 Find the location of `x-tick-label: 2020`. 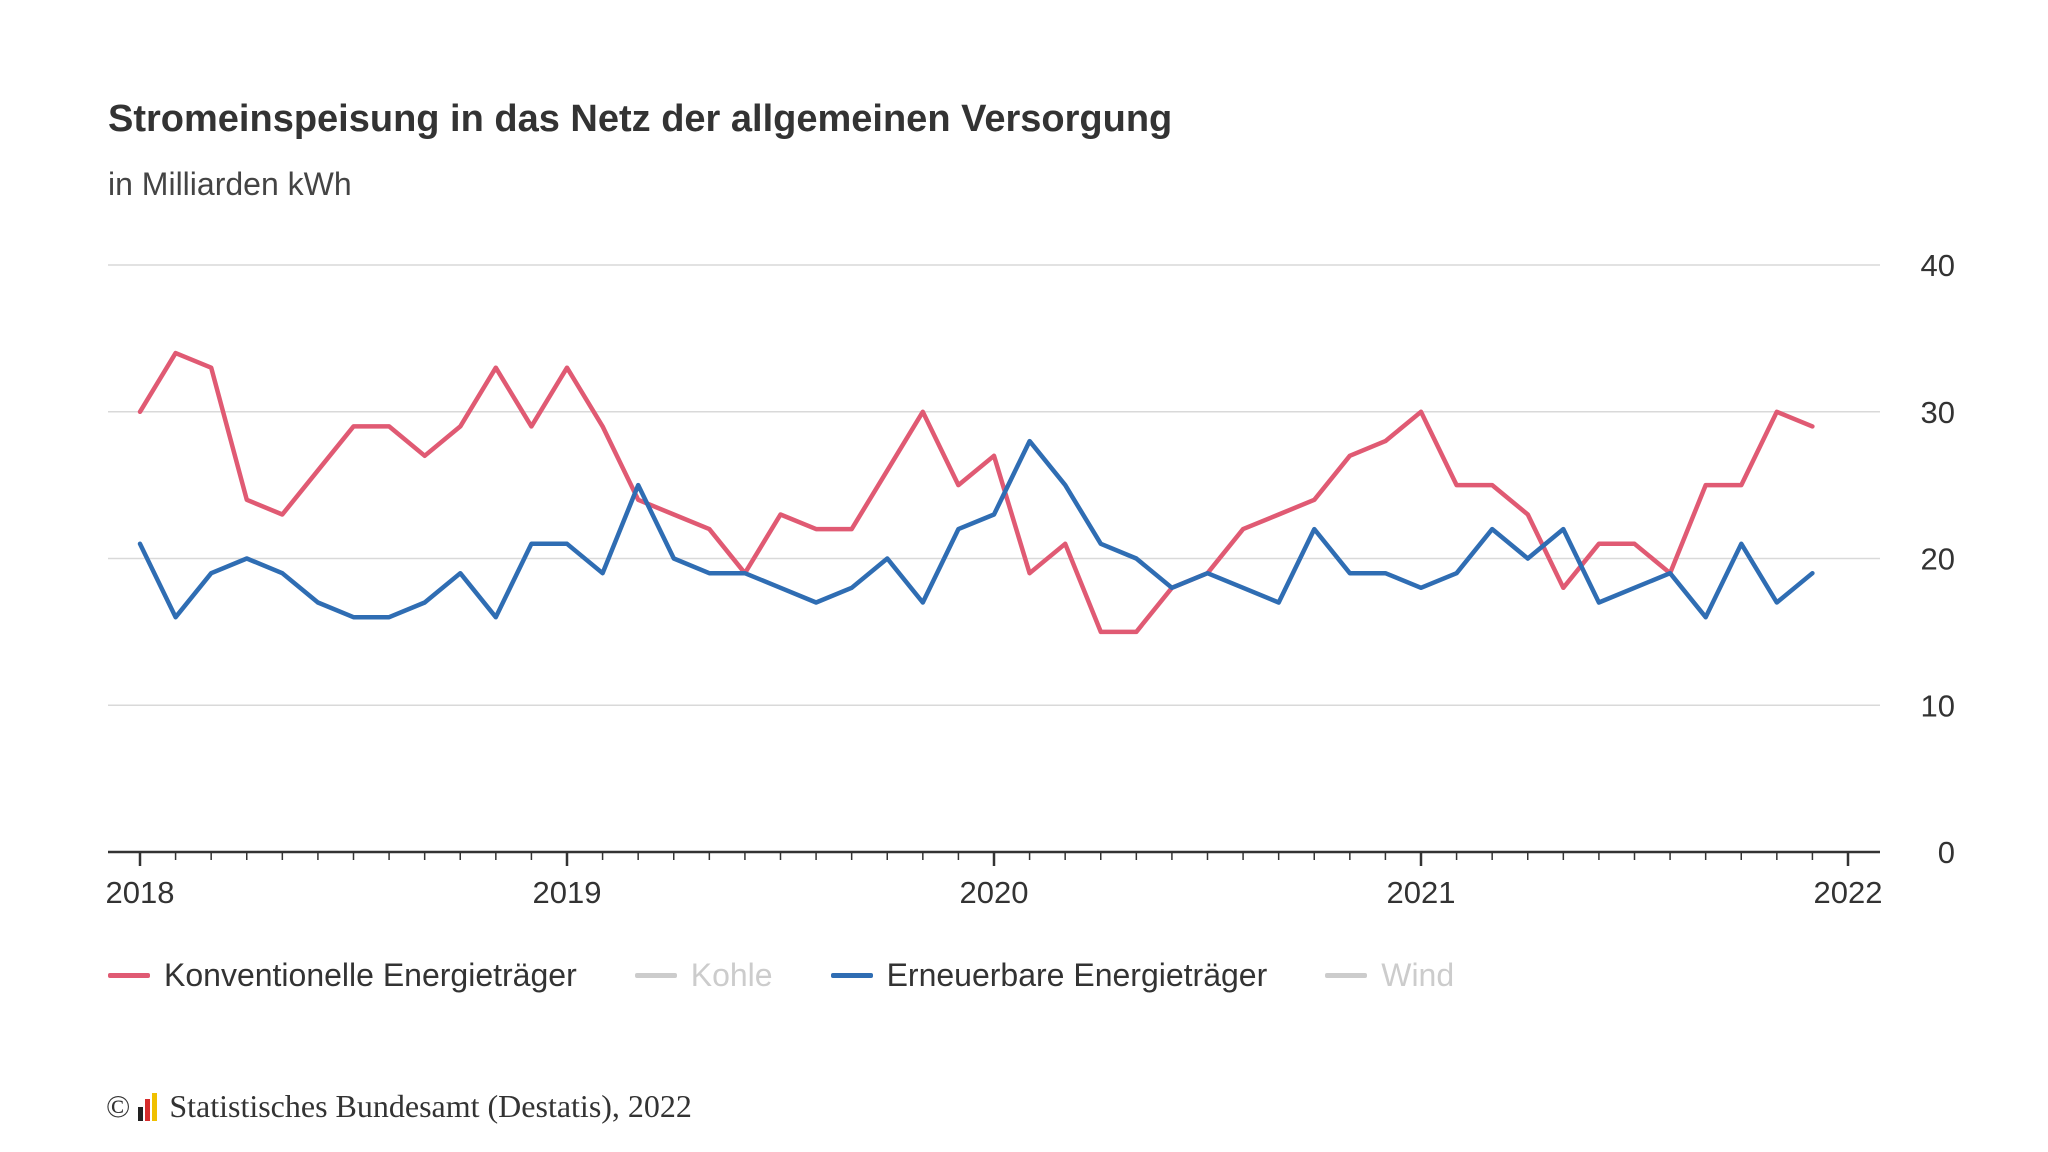

x-tick-label: 2020 is located at coordinates (994, 892).